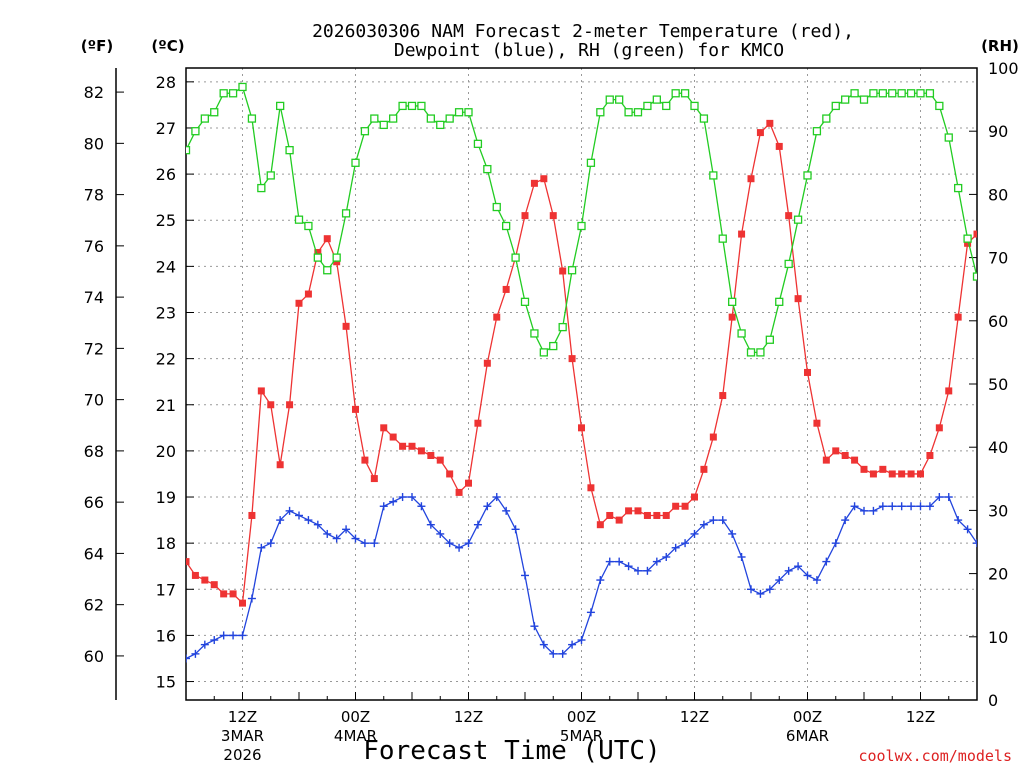 This screenshot has width=1024, height=768. What do you see at coordinates (166, 266) in the screenshot?
I see `celsius-tick-label: 24` at bounding box center [166, 266].